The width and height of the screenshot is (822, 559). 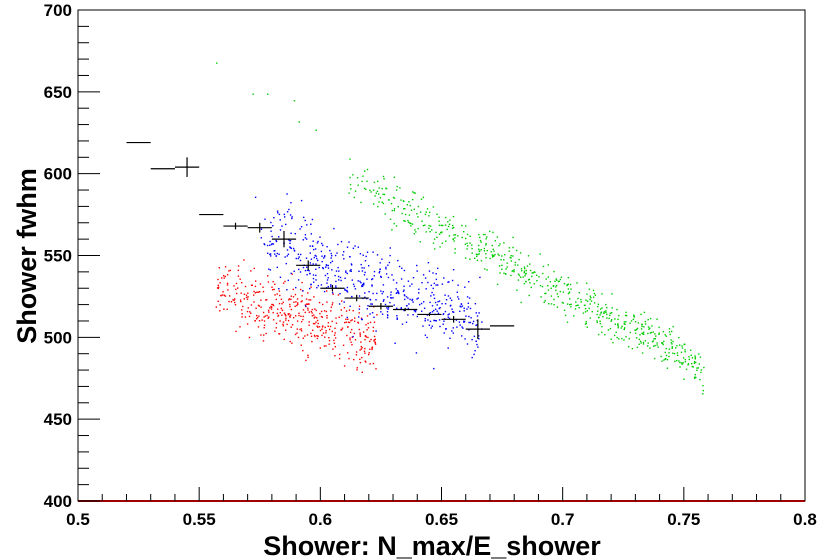 What do you see at coordinates (187, 167) in the screenshot?
I see `profile-marker` at bounding box center [187, 167].